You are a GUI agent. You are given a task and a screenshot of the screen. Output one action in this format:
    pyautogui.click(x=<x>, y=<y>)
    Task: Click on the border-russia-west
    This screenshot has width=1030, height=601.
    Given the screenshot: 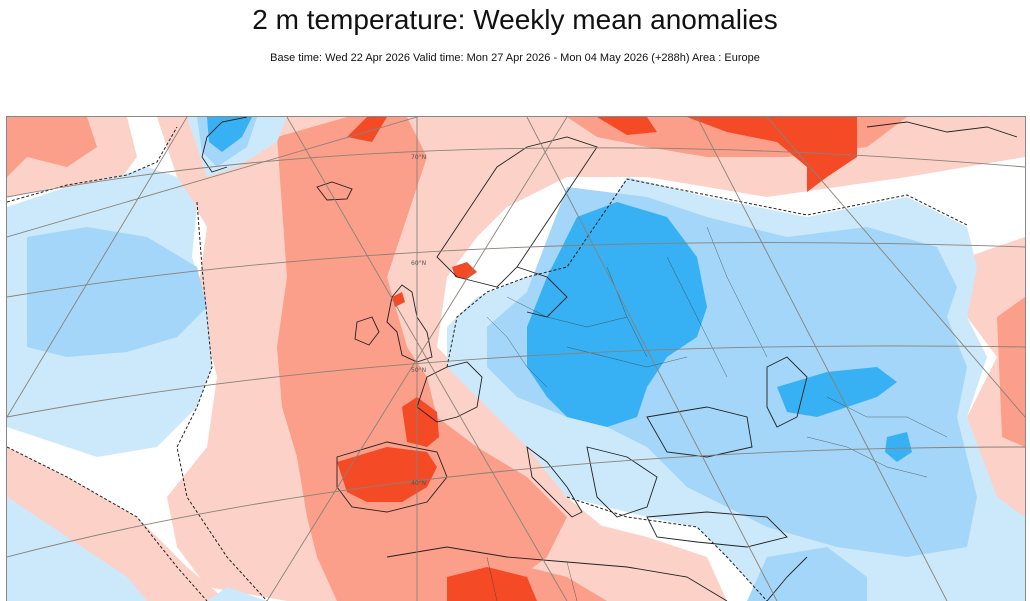 What is the action you would take?
    pyautogui.click(x=737, y=292)
    